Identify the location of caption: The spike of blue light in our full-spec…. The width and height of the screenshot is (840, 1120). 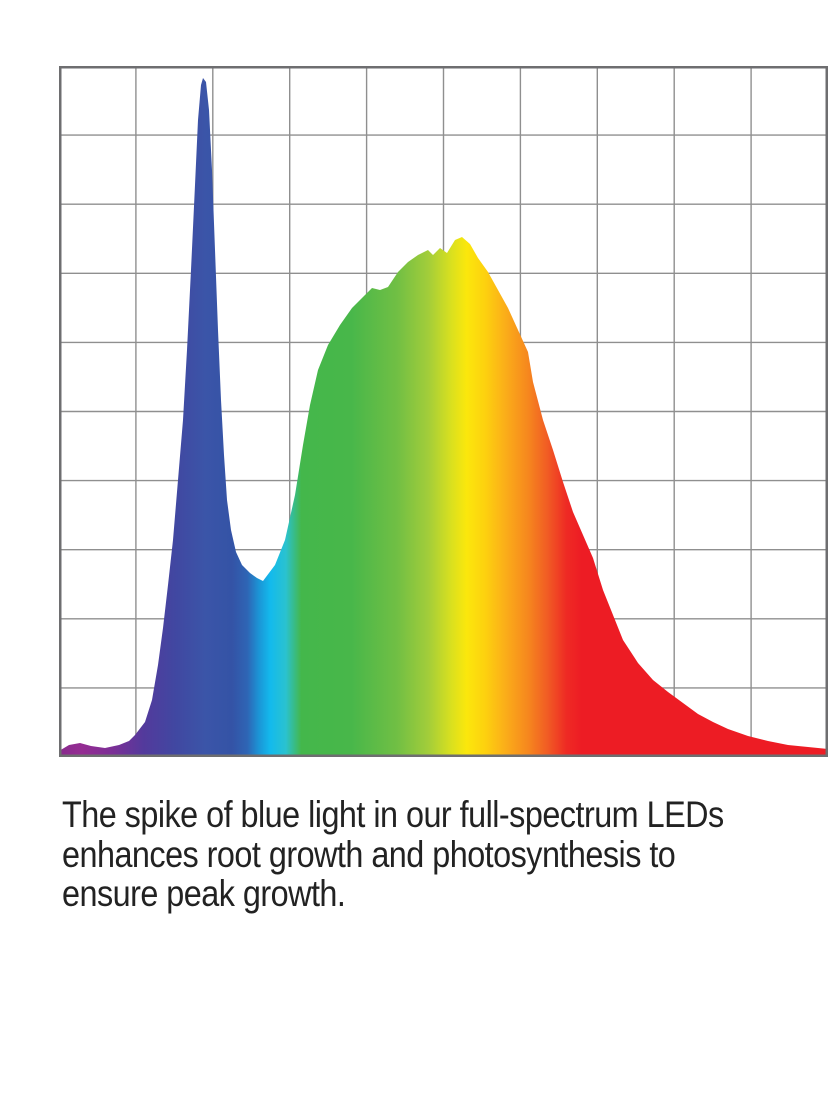
(393, 854).